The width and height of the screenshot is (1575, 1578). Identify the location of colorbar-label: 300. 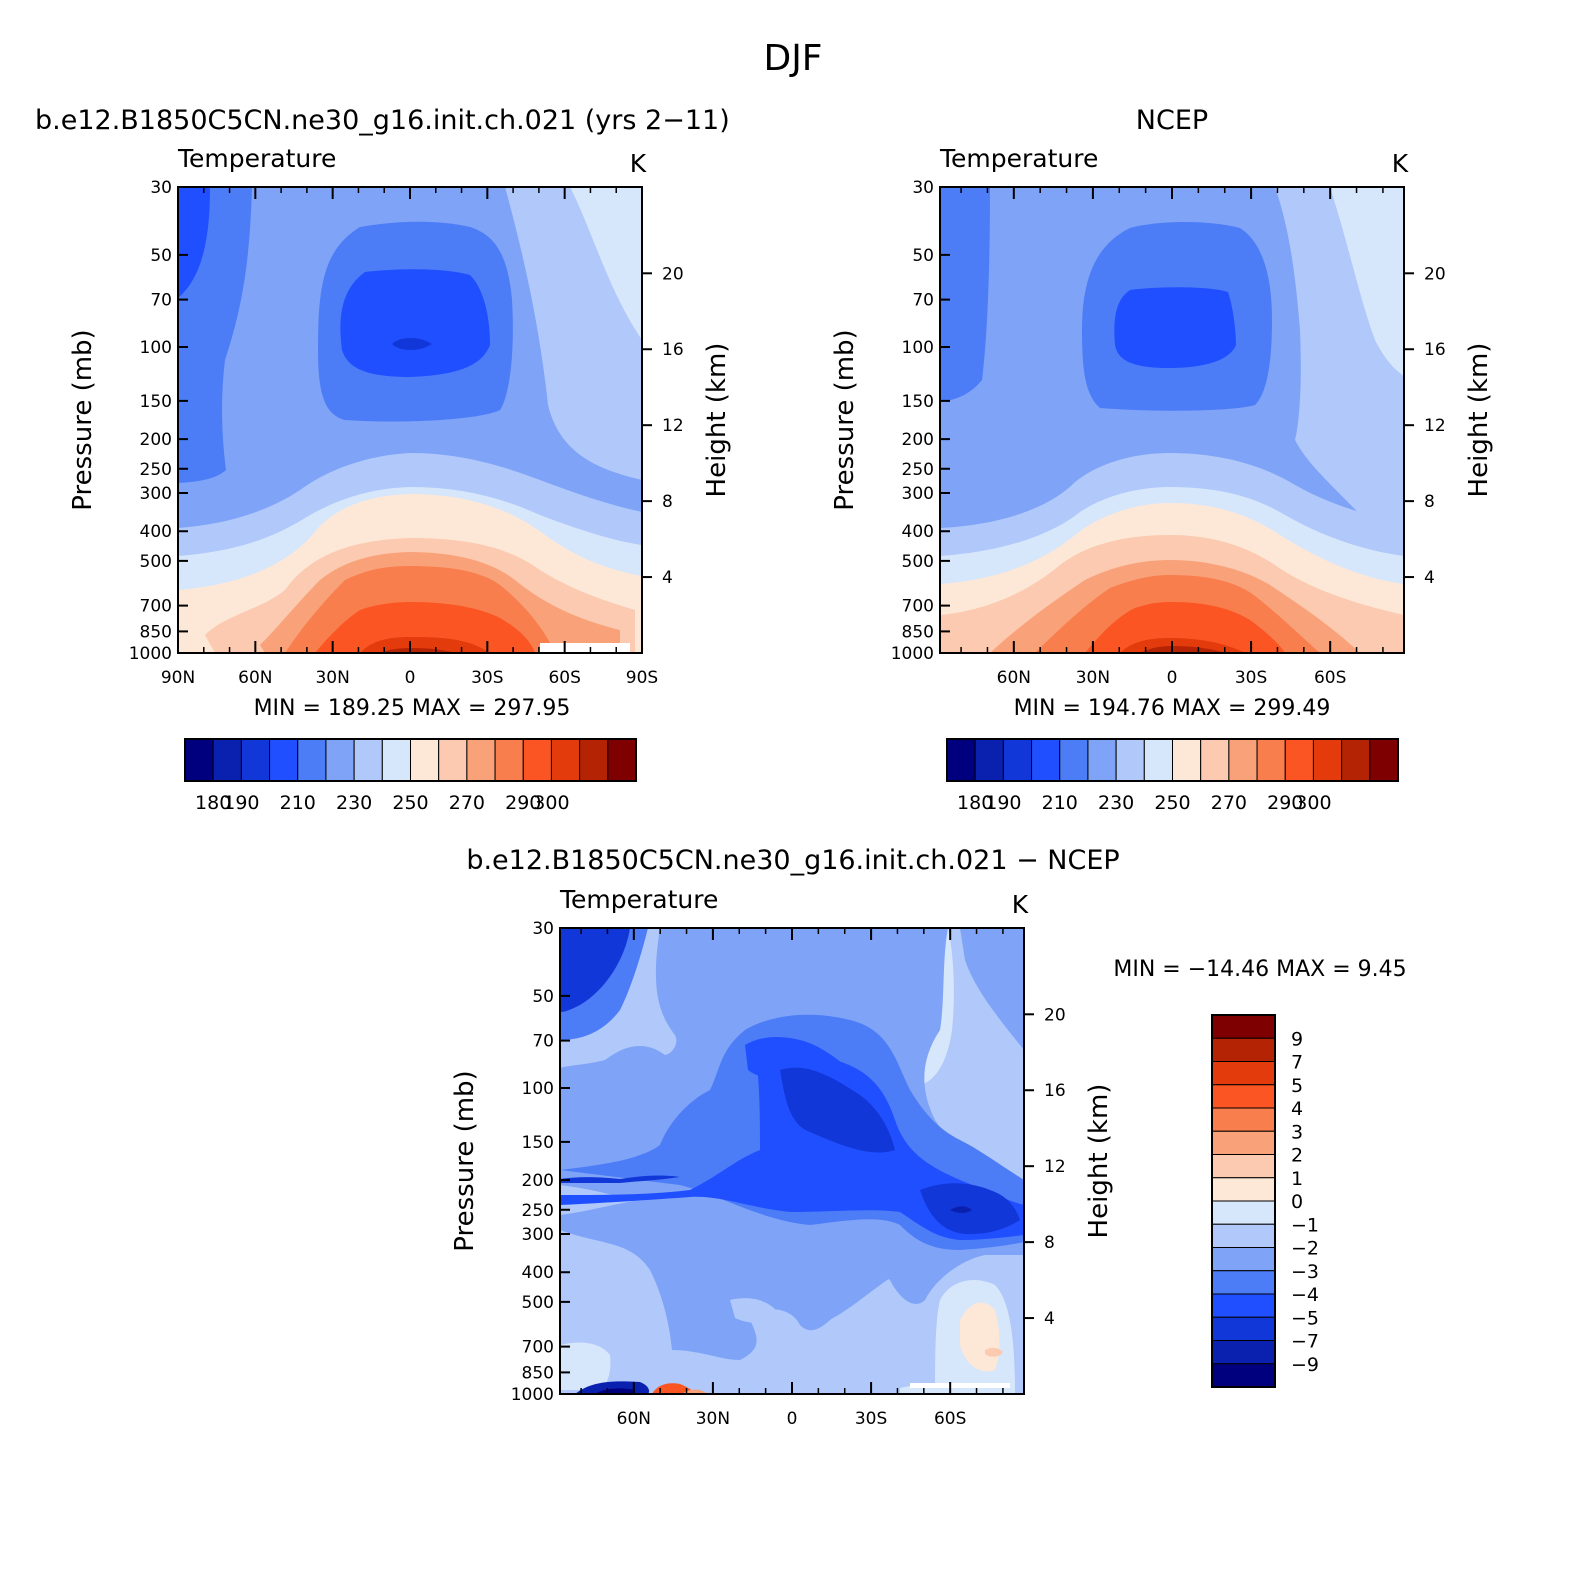
(551, 803).